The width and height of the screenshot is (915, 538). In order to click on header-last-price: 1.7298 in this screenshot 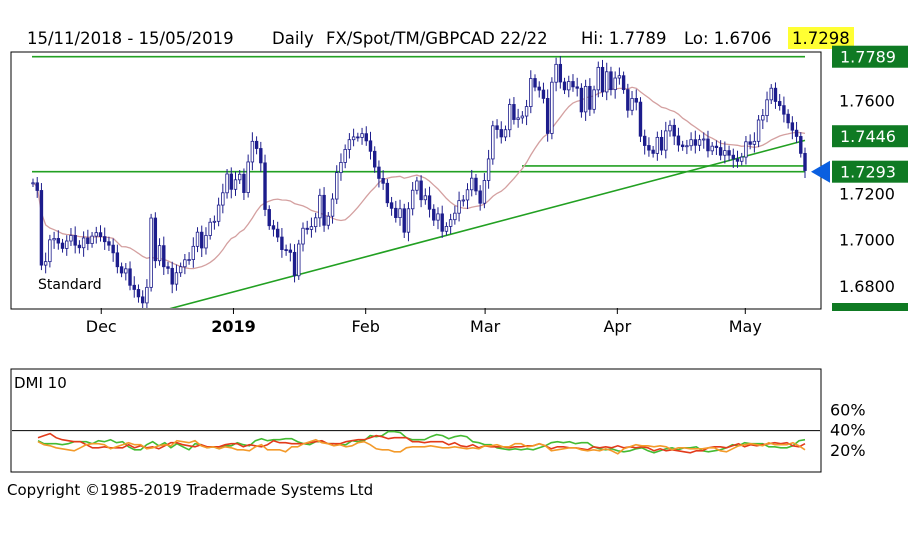, I will do `click(821, 38)`.